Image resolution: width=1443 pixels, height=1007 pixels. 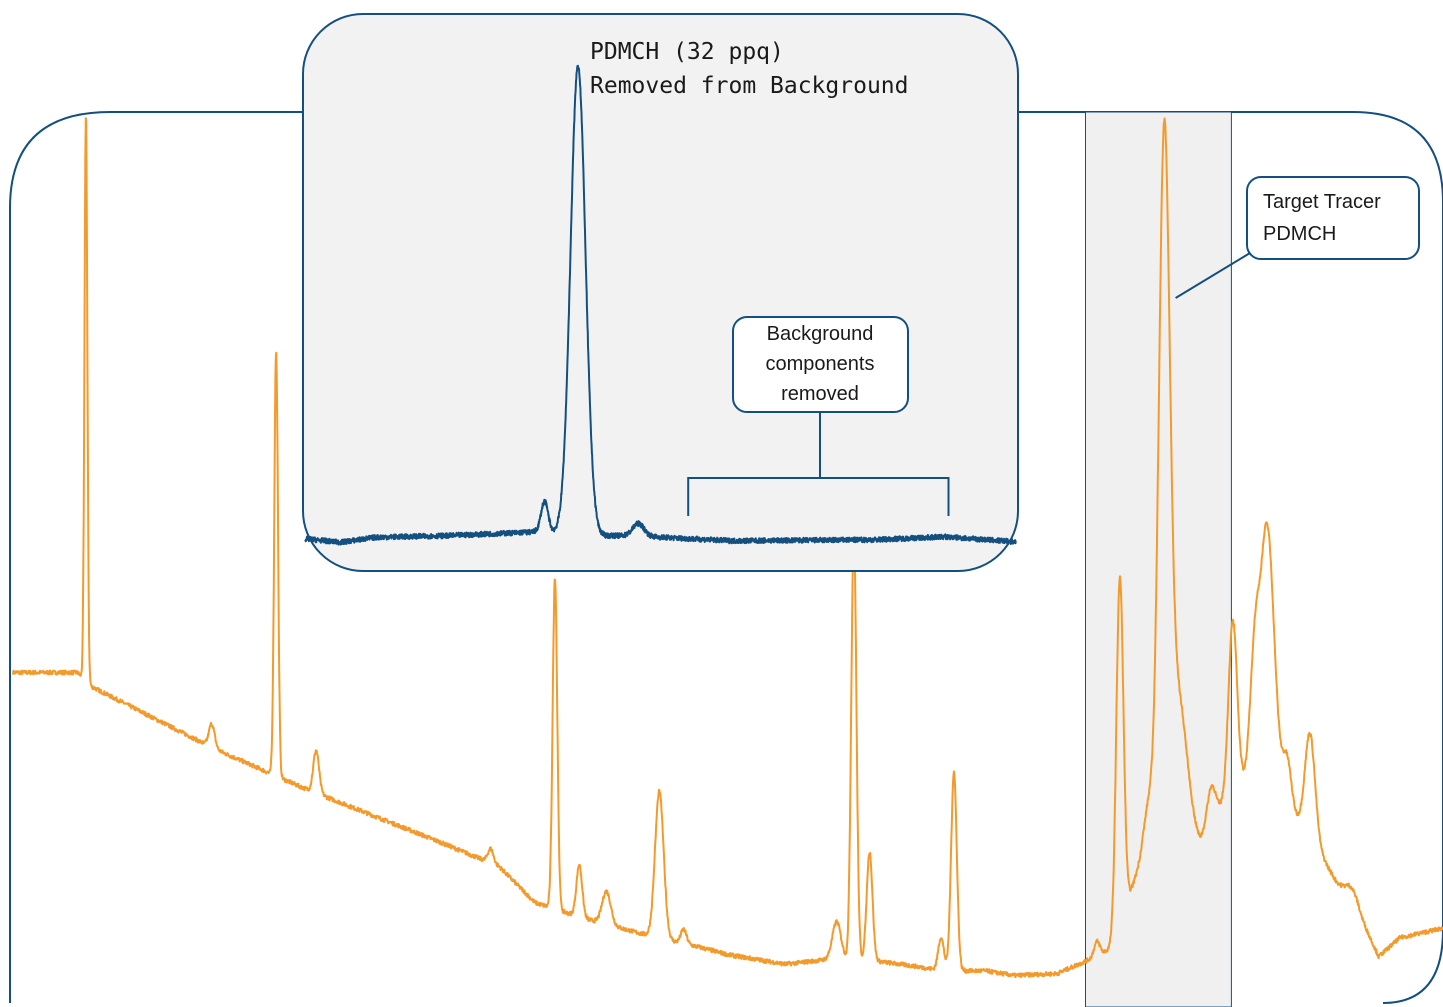 I want to click on target-tracer-line-1: Target Tracer, so click(x=1322, y=202).